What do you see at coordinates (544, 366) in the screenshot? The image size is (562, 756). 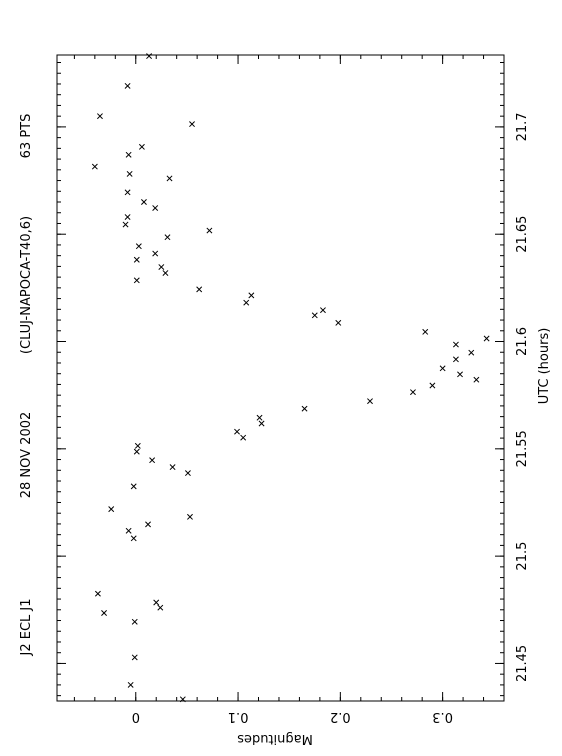 I see `x-axis-label: UTC (hours)` at bounding box center [544, 366].